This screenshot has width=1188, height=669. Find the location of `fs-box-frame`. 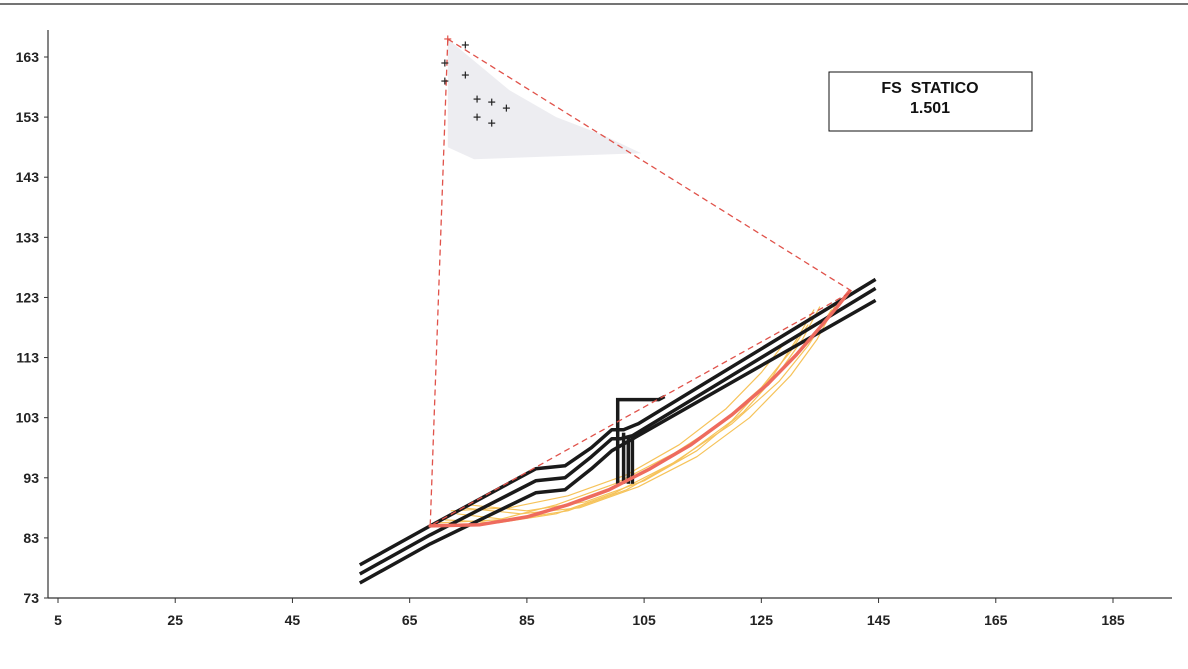

fs-box-frame is located at coordinates (930, 101).